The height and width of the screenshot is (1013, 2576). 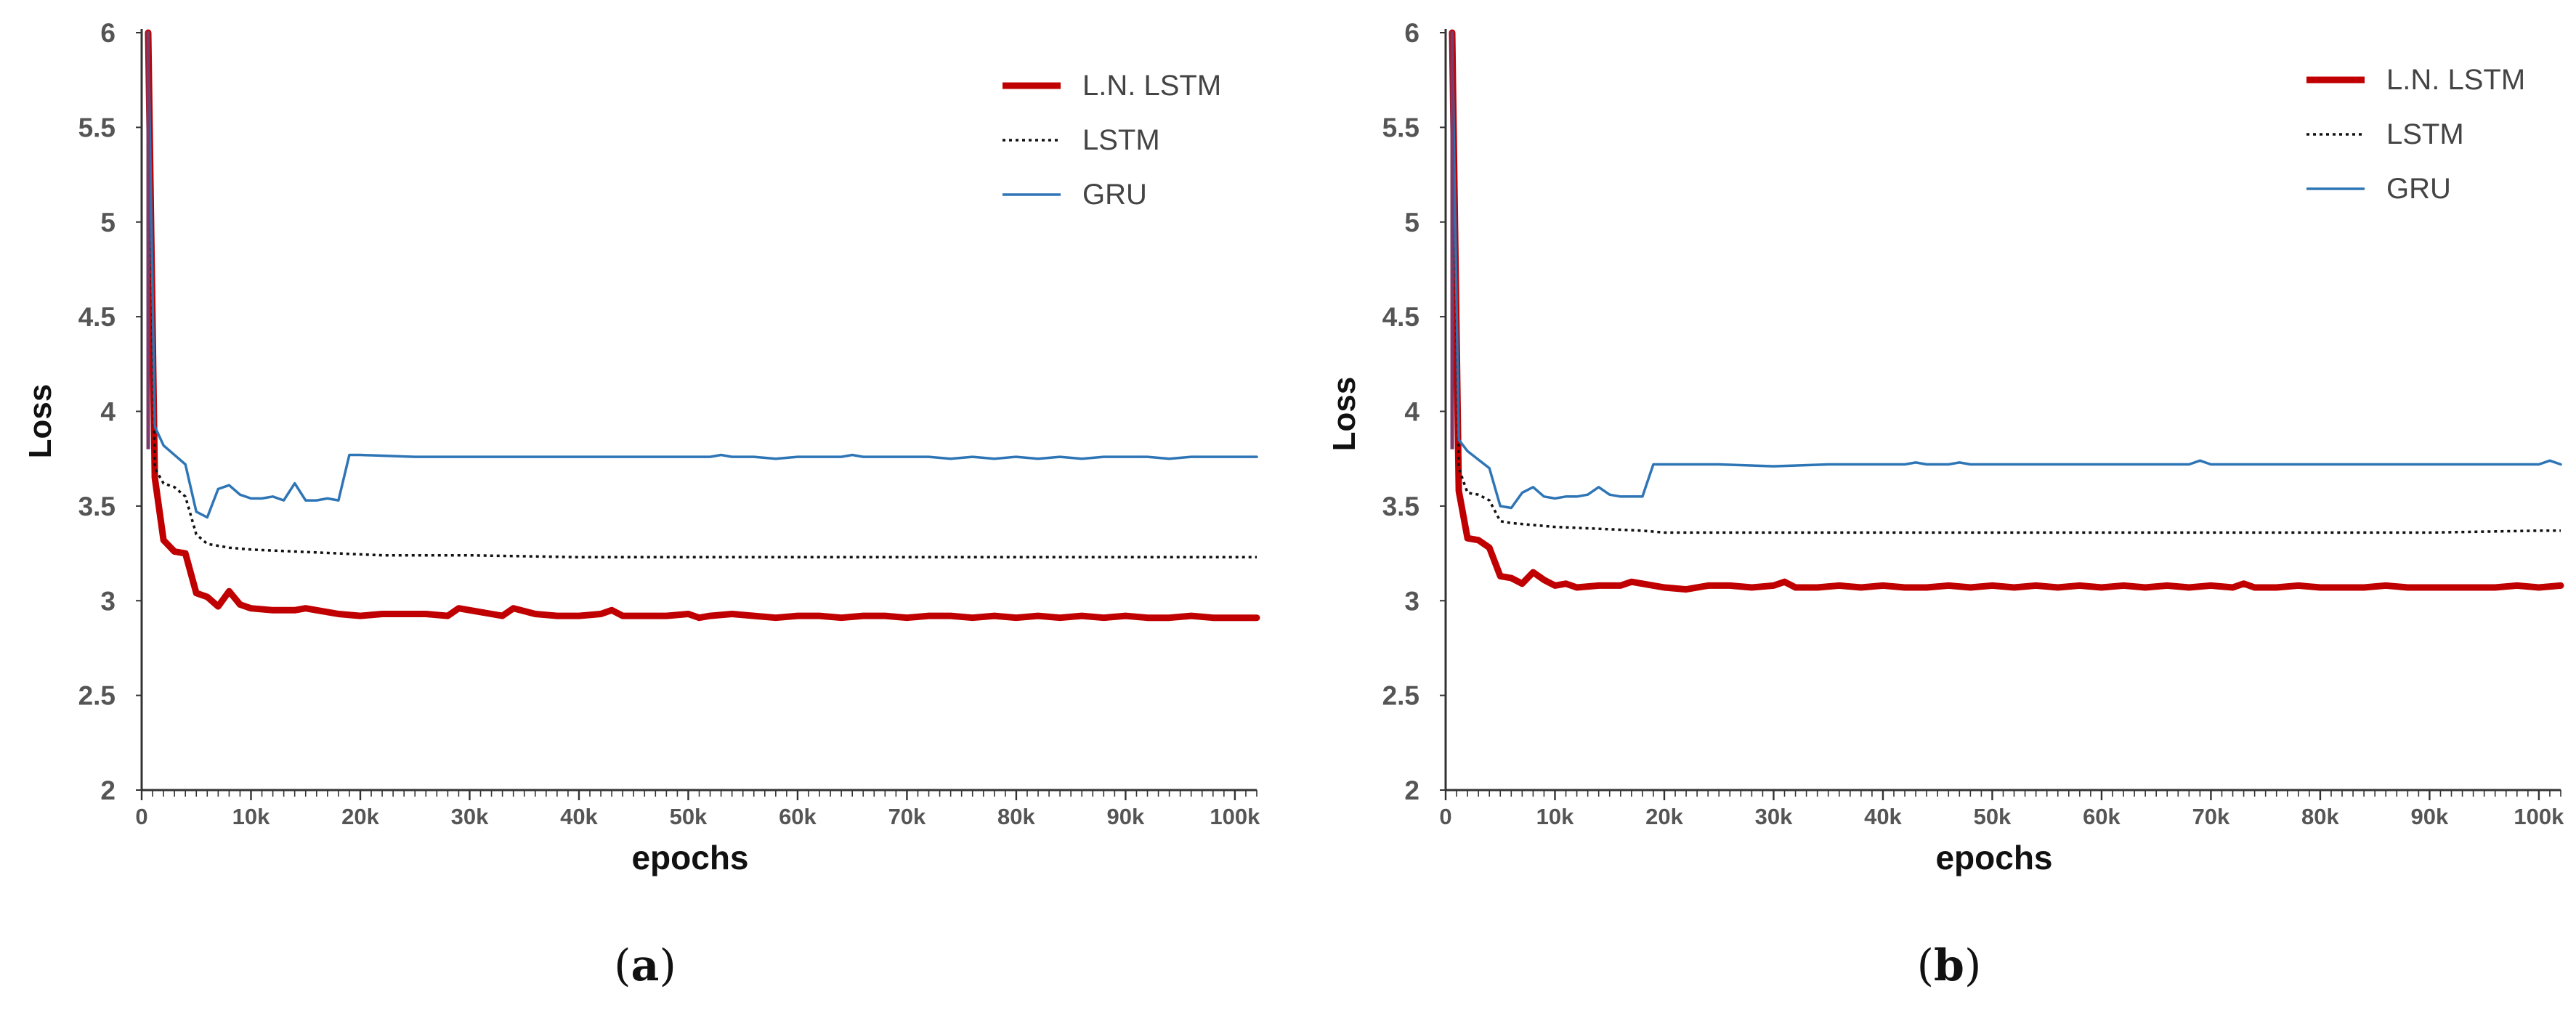 I want to click on panel-caption-a: (a), so click(x=645, y=965).